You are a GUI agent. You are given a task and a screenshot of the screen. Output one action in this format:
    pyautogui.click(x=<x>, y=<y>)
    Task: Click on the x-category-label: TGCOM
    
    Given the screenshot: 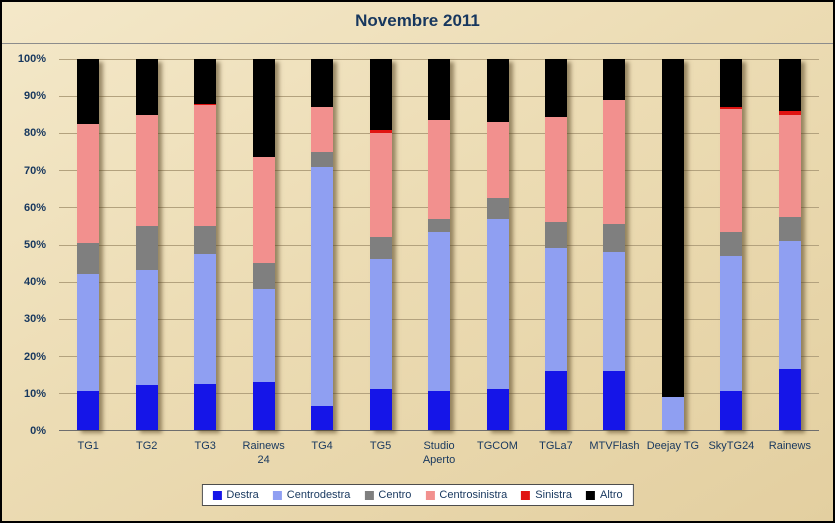 What is the action you would take?
    pyautogui.click(x=497, y=446)
    